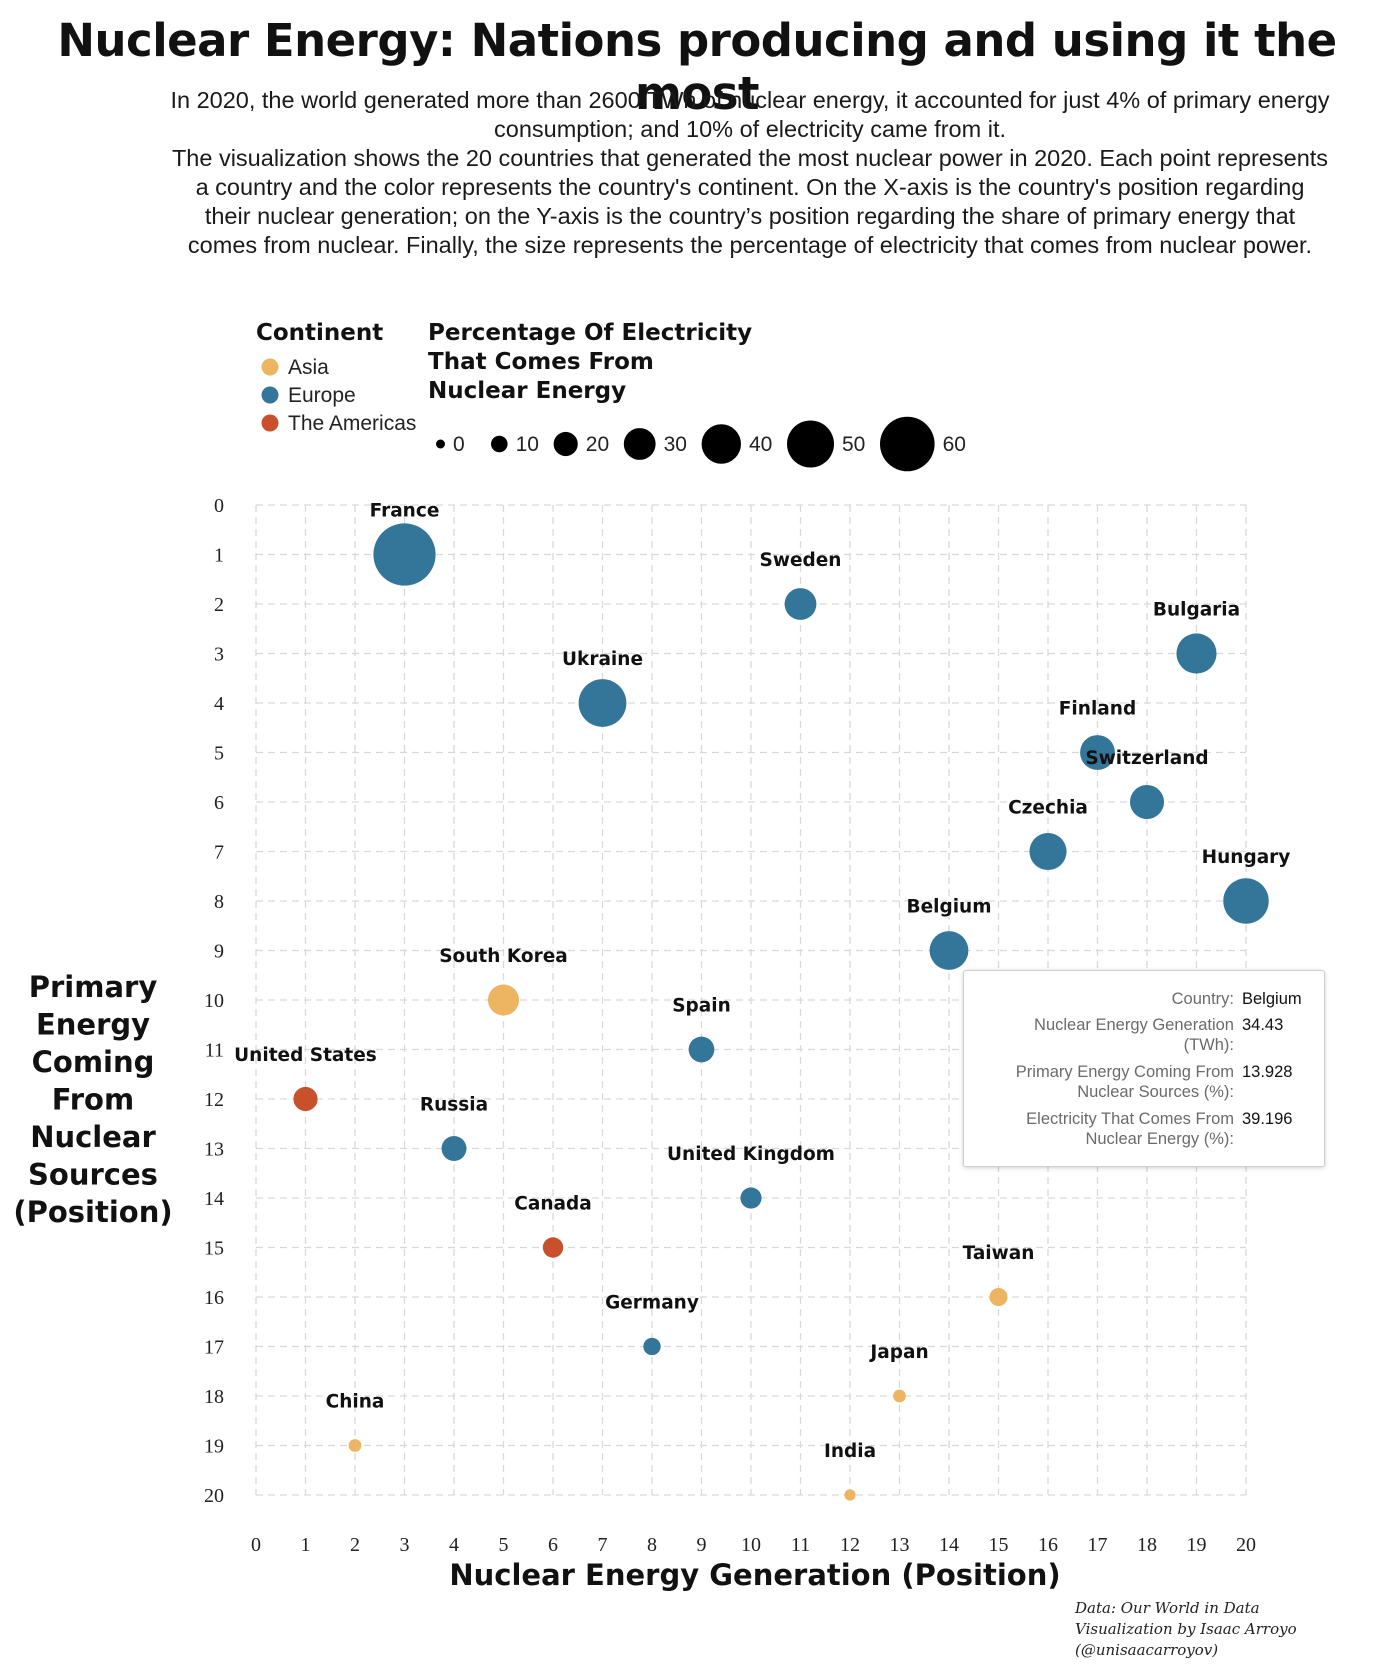  What do you see at coordinates (214, 1447) in the screenshot?
I see `y-tick-label: 19` at bounding box center [214, 1447].